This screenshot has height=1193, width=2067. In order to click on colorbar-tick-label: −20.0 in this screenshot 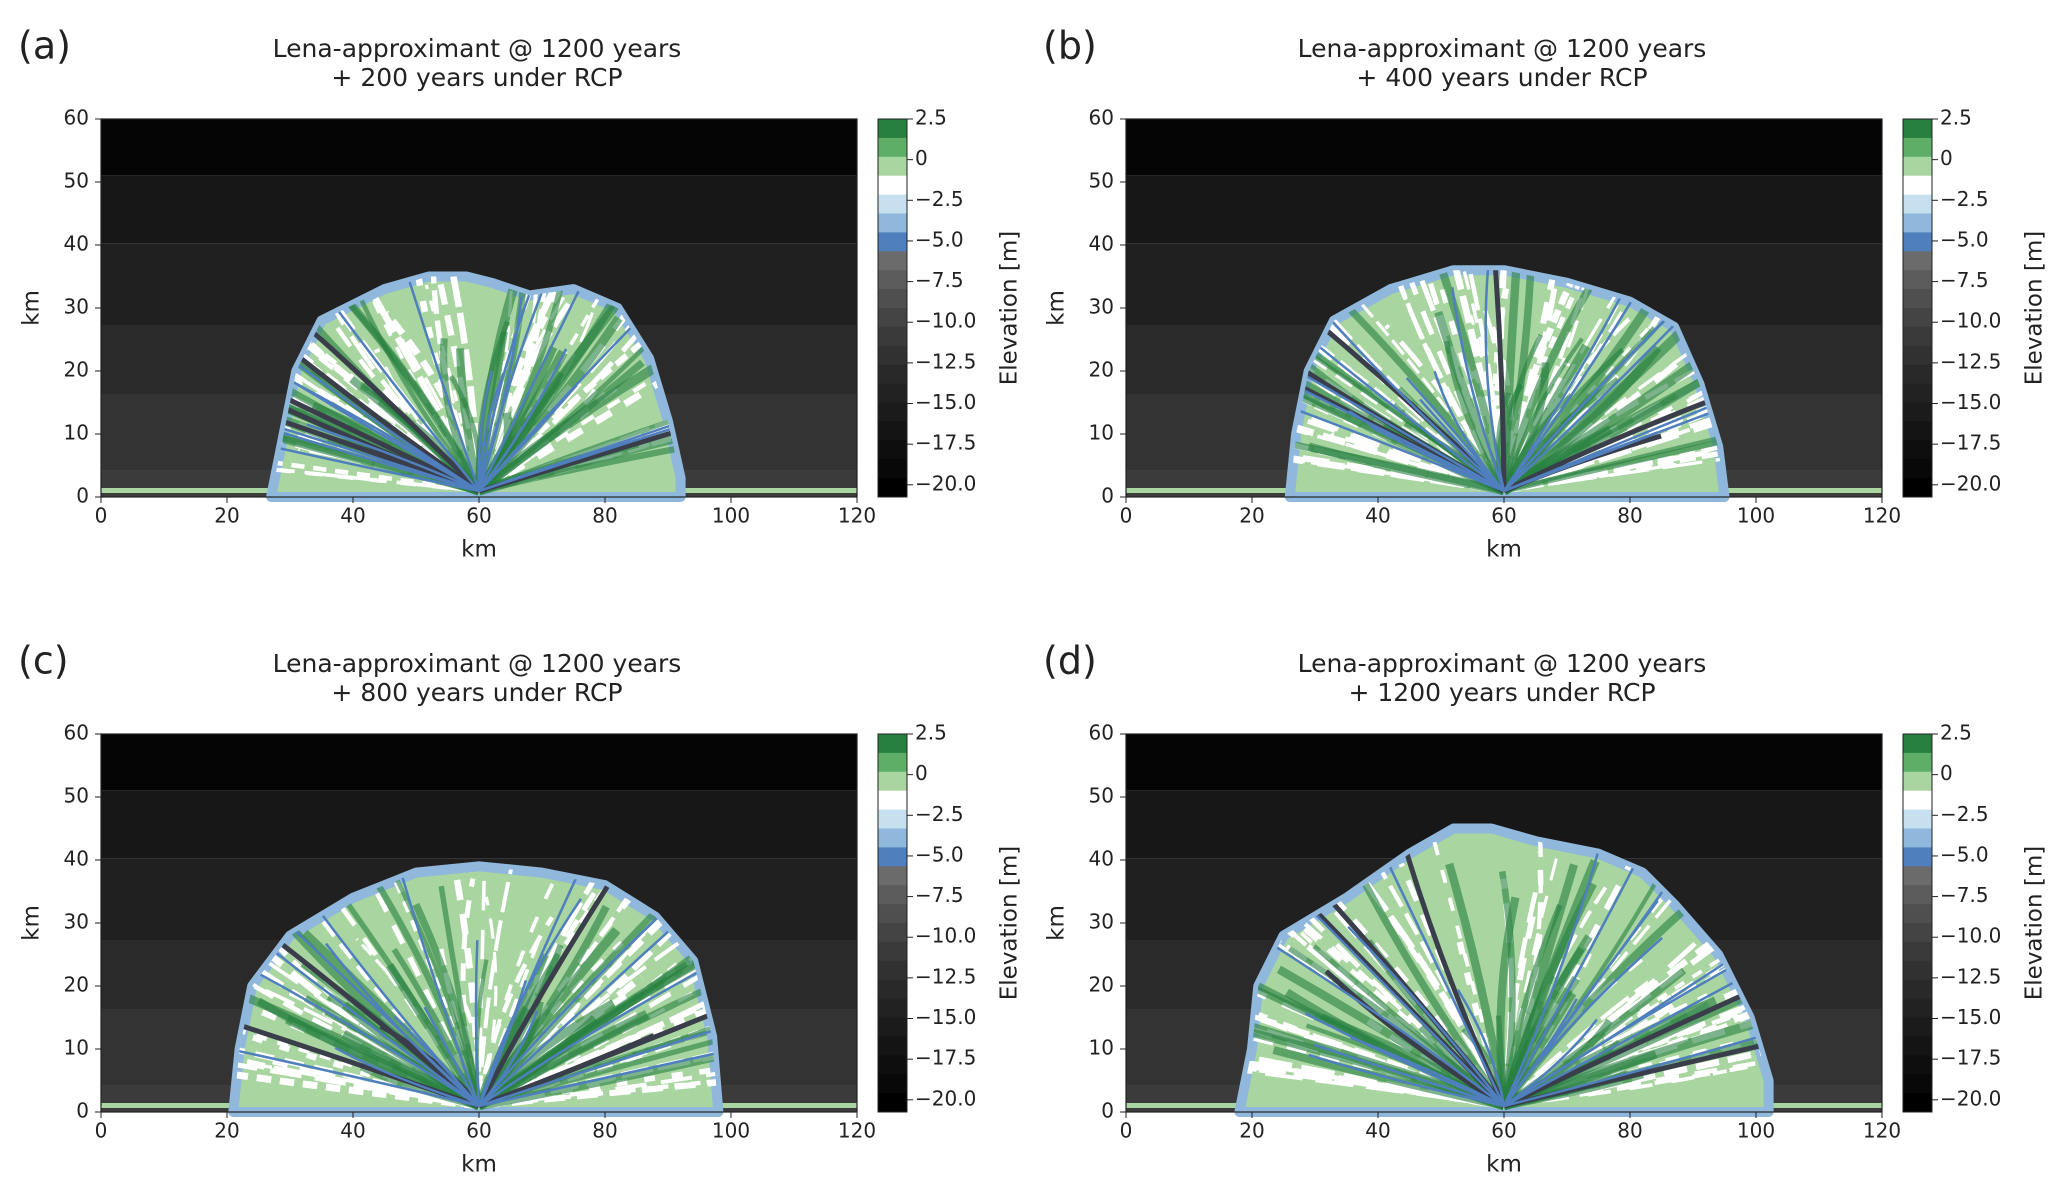, I will do `click(945, 1098)`.